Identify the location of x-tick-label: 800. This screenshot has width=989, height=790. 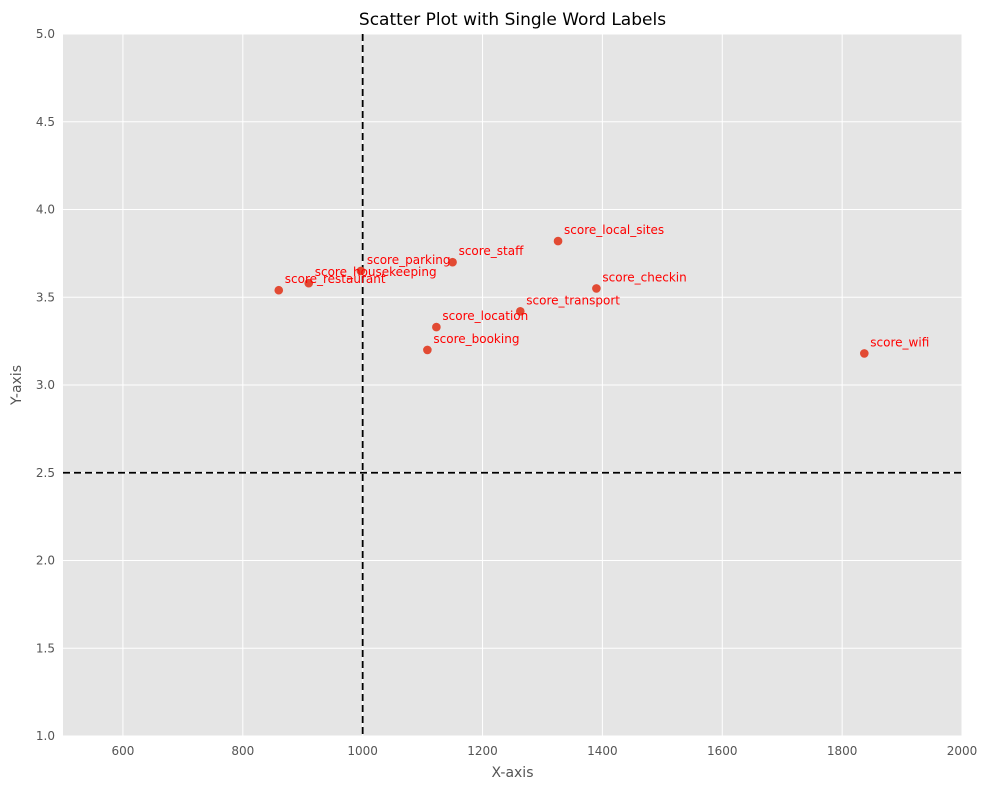
(242, 751).